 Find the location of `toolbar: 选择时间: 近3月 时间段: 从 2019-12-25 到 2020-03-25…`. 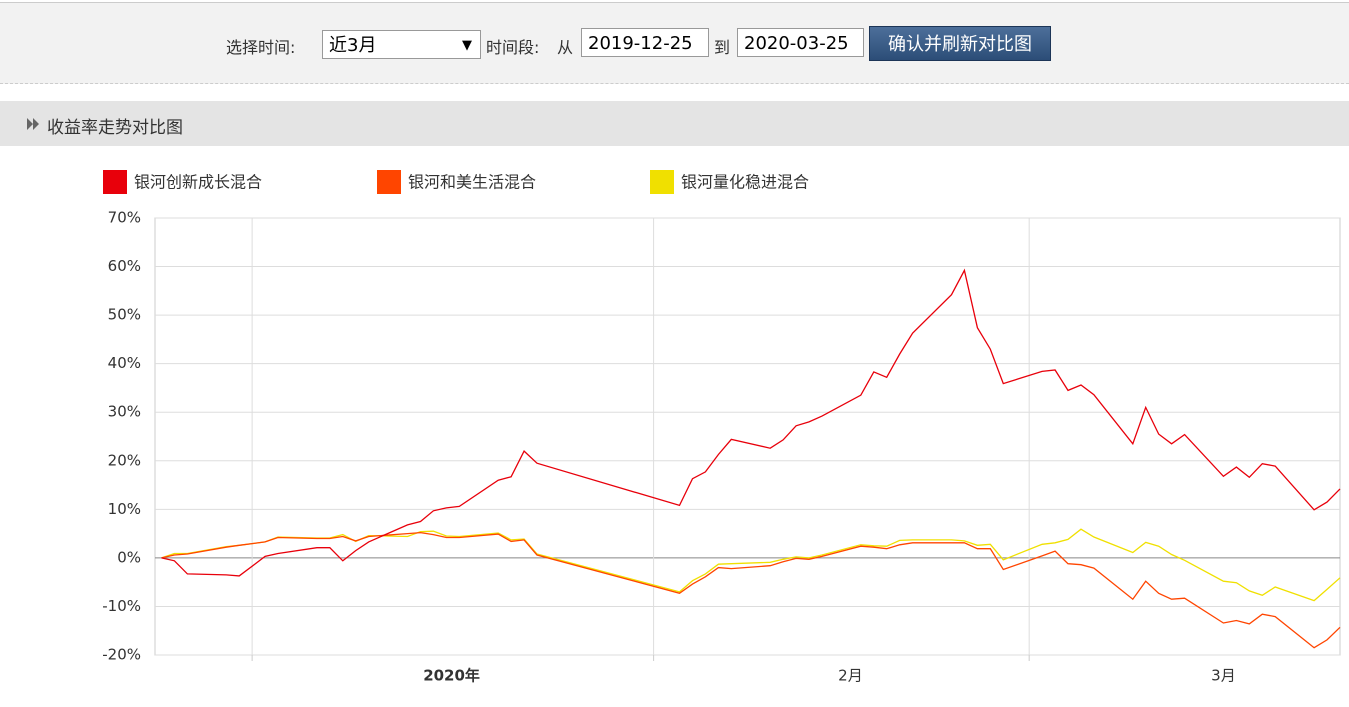

toolbar: 选择时间: 近3月 时间段: 从 2019-12-25 到 2020-03-25… is located at coordinates (674, 43).